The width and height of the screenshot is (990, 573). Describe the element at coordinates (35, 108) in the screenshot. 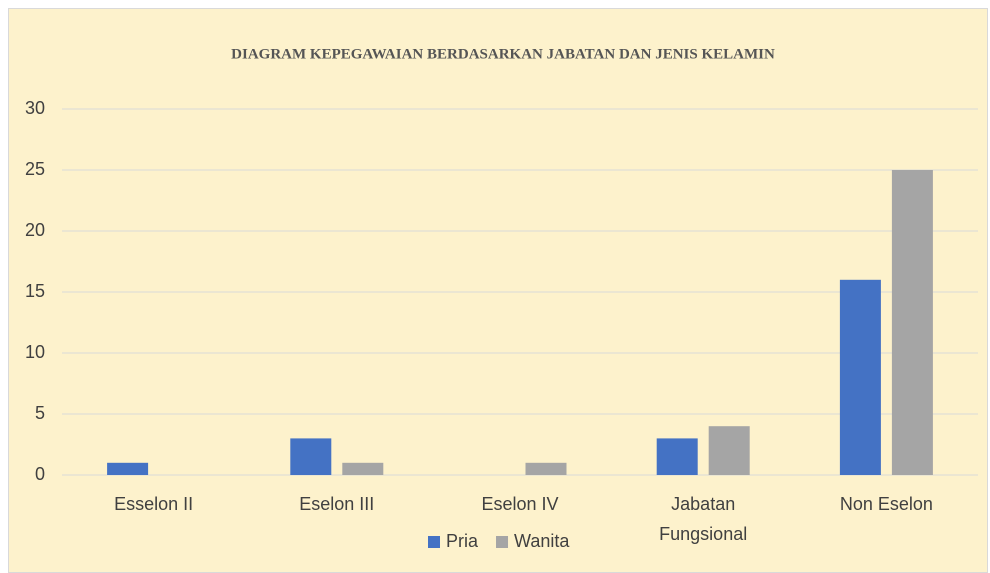

I see `y-tick-label: 30` at that location.